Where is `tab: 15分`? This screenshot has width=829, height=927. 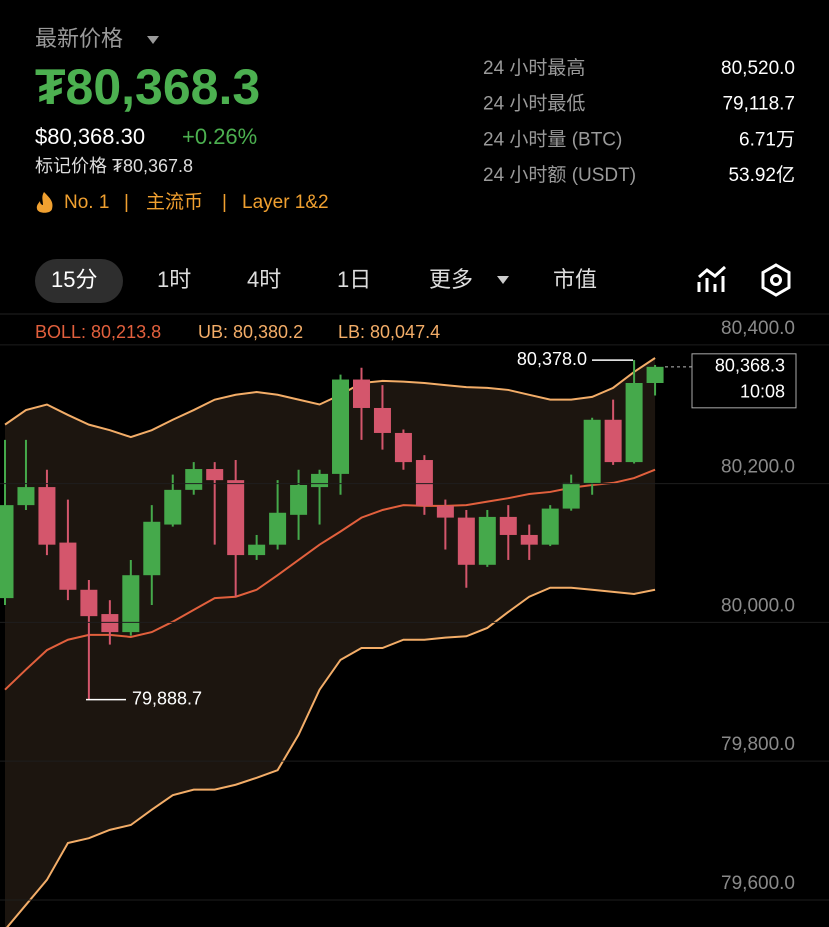 tab: 15分 is located at coordinates (74, 279).